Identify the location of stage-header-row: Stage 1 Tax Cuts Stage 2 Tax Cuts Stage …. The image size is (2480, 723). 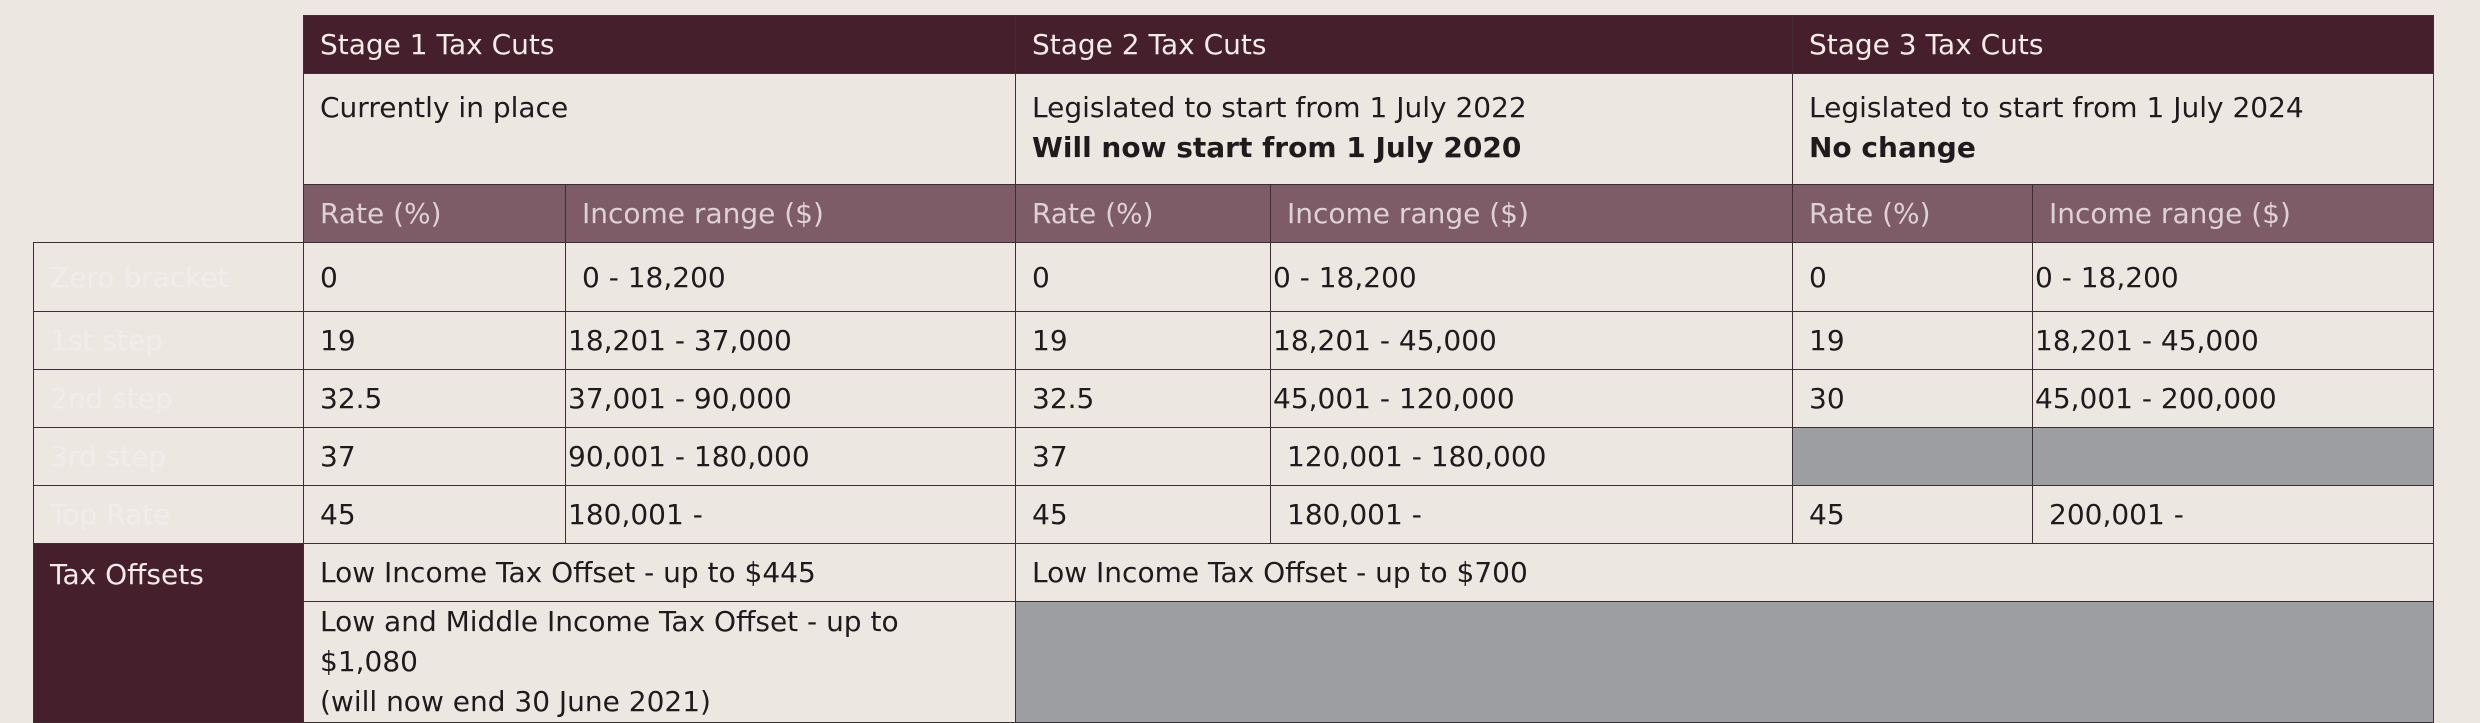
(1234, 44).